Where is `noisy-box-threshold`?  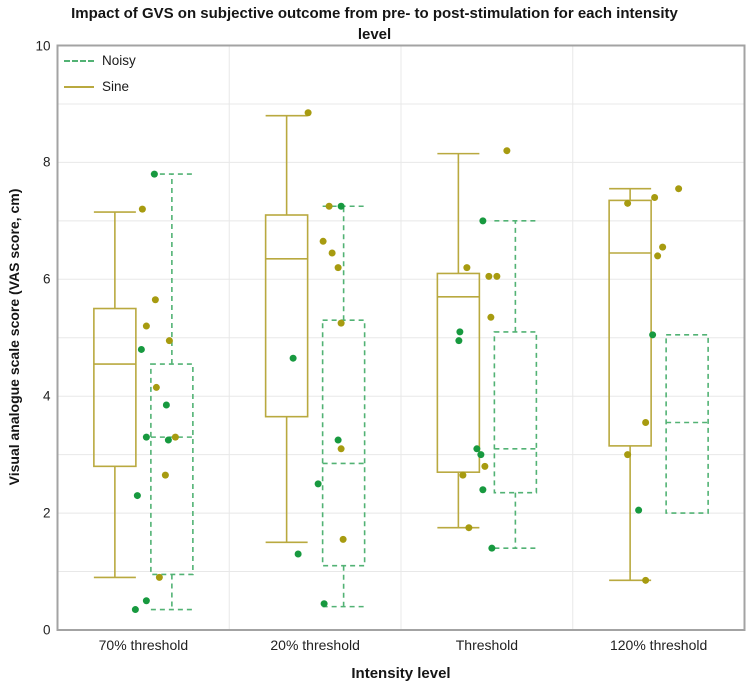
noisy-box-threshold is located at coordinates (515, 384).